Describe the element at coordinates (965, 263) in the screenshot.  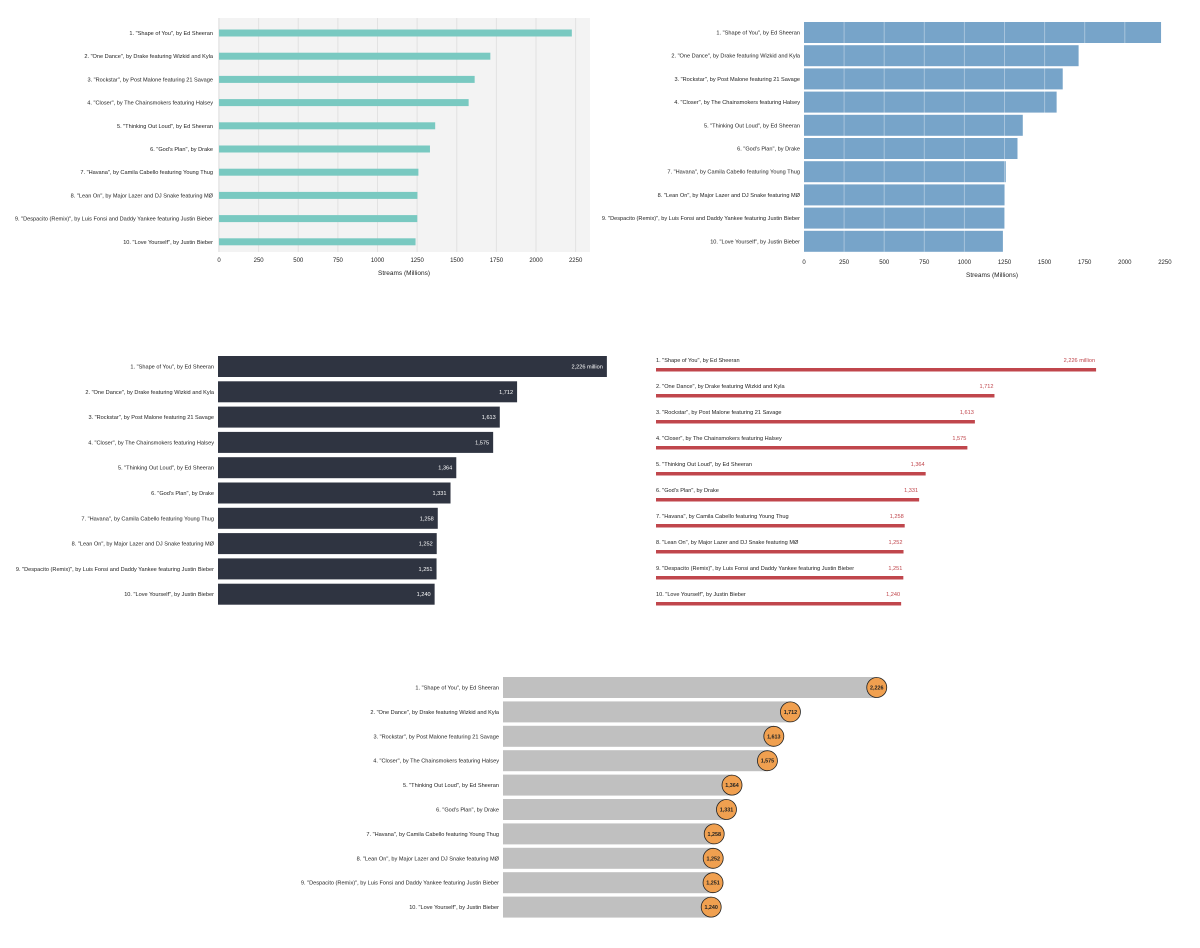
I see `chart-2-tick-label: 1000` at that location.